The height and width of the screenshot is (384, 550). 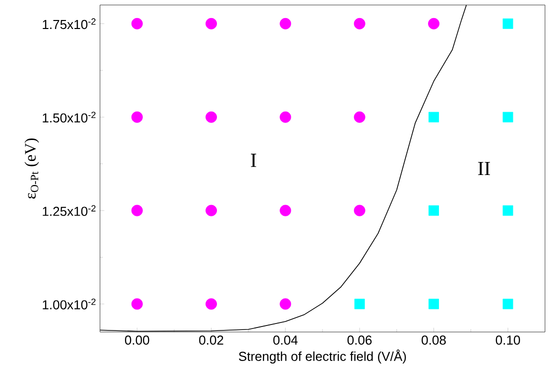 What do you see at coordinates (508, 340) in the screenshot?
I see `x-tick-label: 0.10` at bounding box center [508, 340].